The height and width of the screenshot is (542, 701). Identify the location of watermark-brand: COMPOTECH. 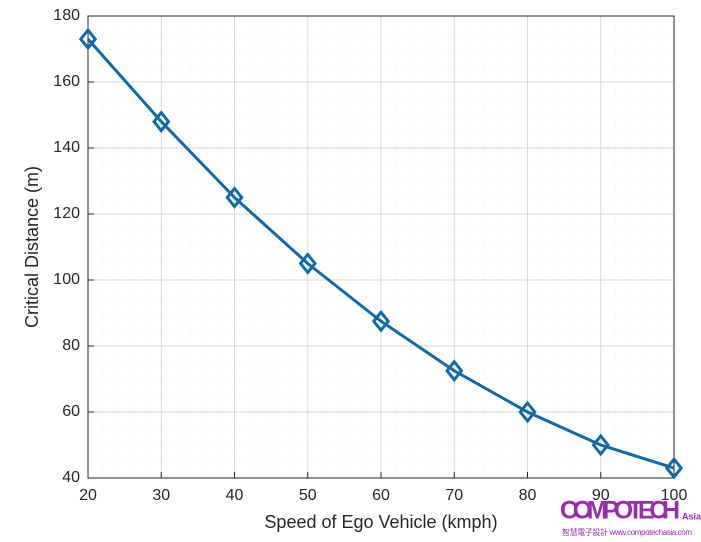
(620, 511).